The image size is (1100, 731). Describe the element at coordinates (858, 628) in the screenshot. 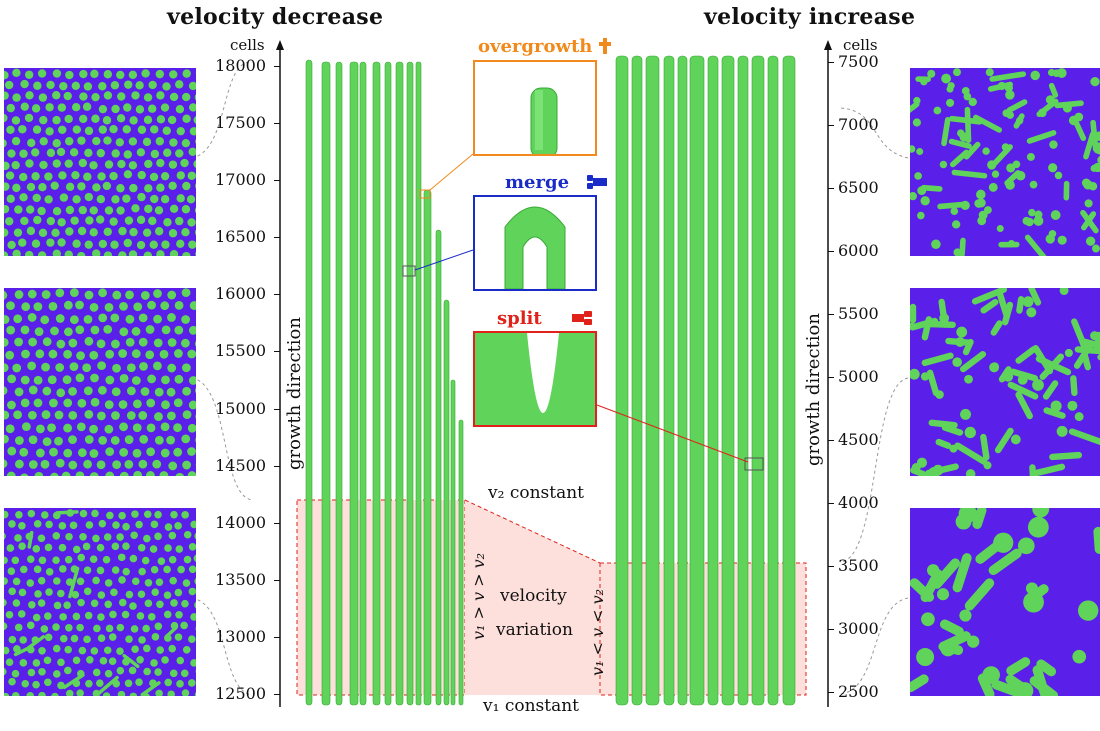

I see `axis-tick-label: 3000` at that location.